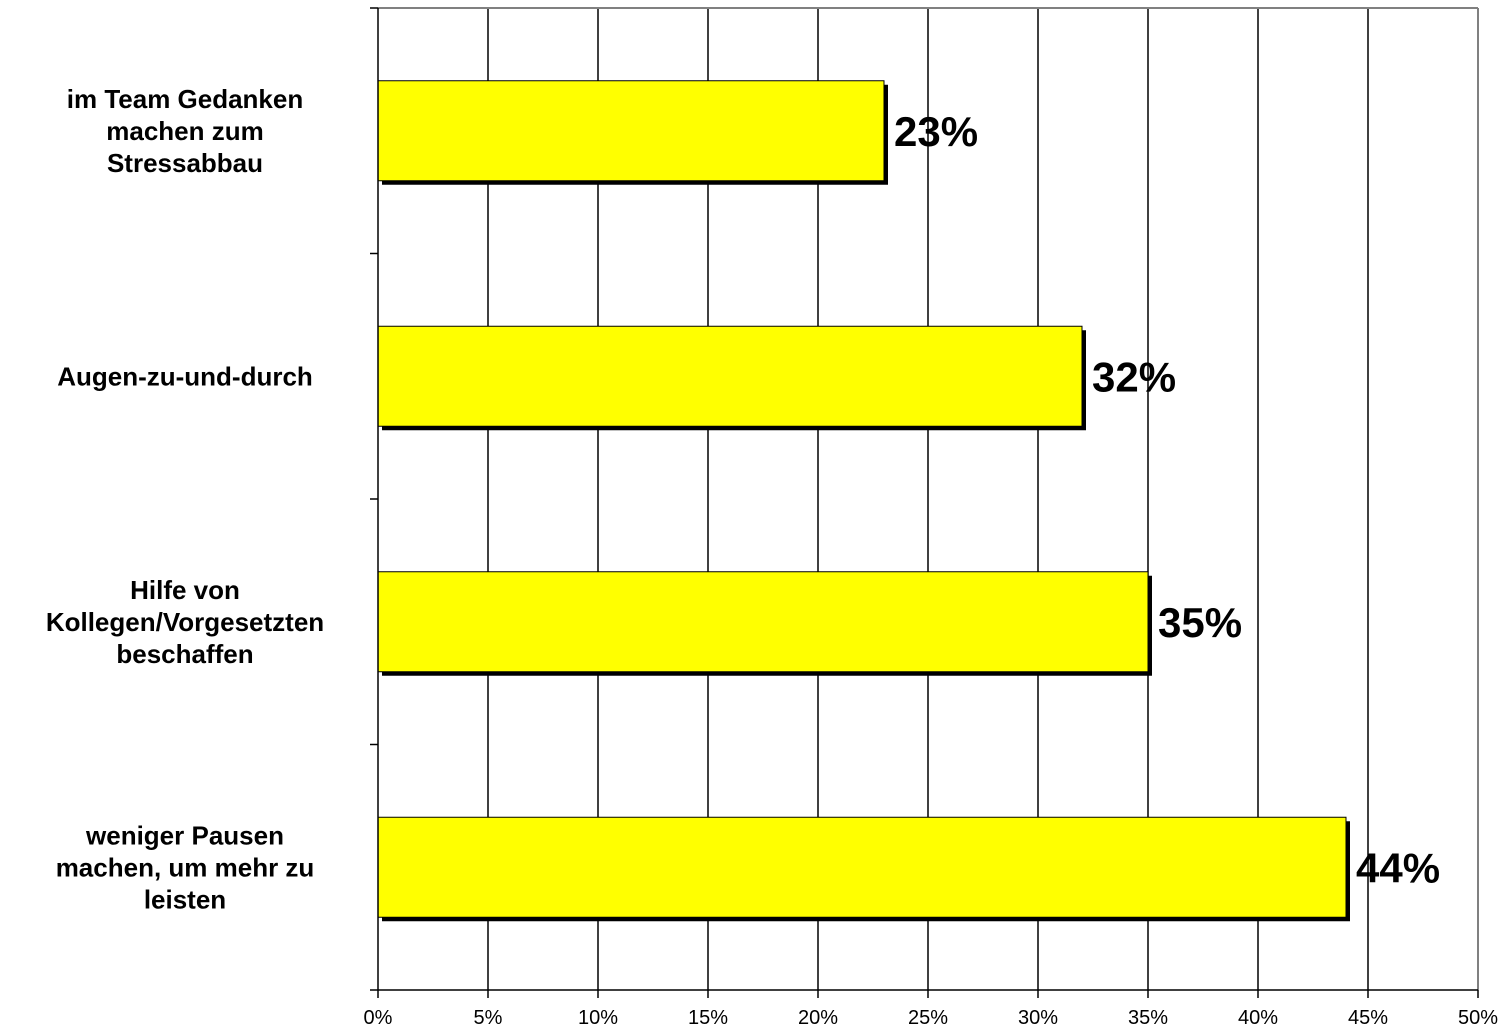  I want to click on category-label: Hilfe von Kollegen/Vorgesetzten beschaffen, so click(185, 622).